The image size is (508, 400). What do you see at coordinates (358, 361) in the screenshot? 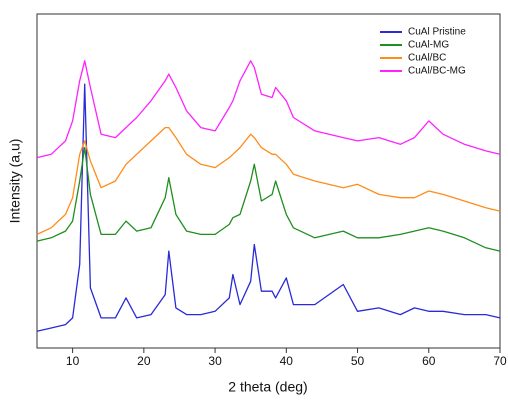
I see `x-tick-label: 50` at bounding box center [358, 361].